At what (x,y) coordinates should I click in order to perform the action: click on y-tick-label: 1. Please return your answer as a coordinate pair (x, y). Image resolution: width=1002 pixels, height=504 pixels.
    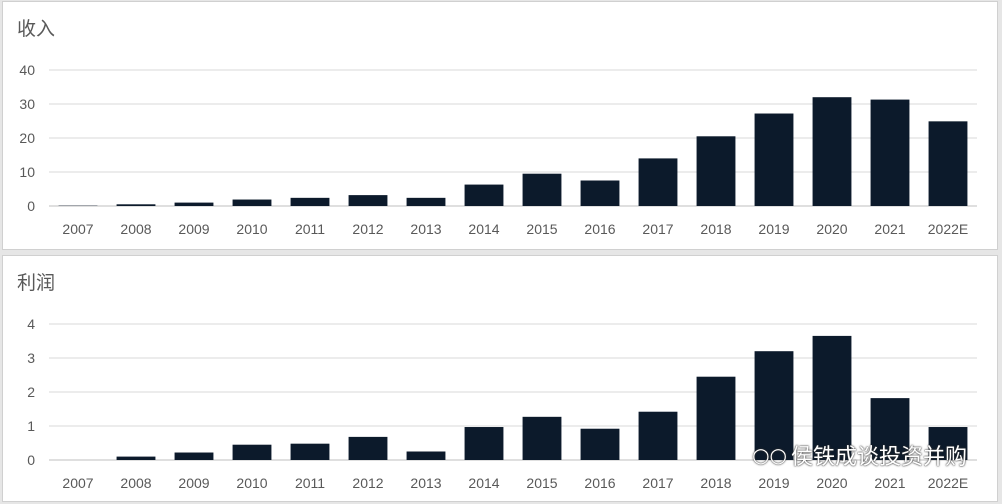
    Looking at the image, I should click on (31, 426).